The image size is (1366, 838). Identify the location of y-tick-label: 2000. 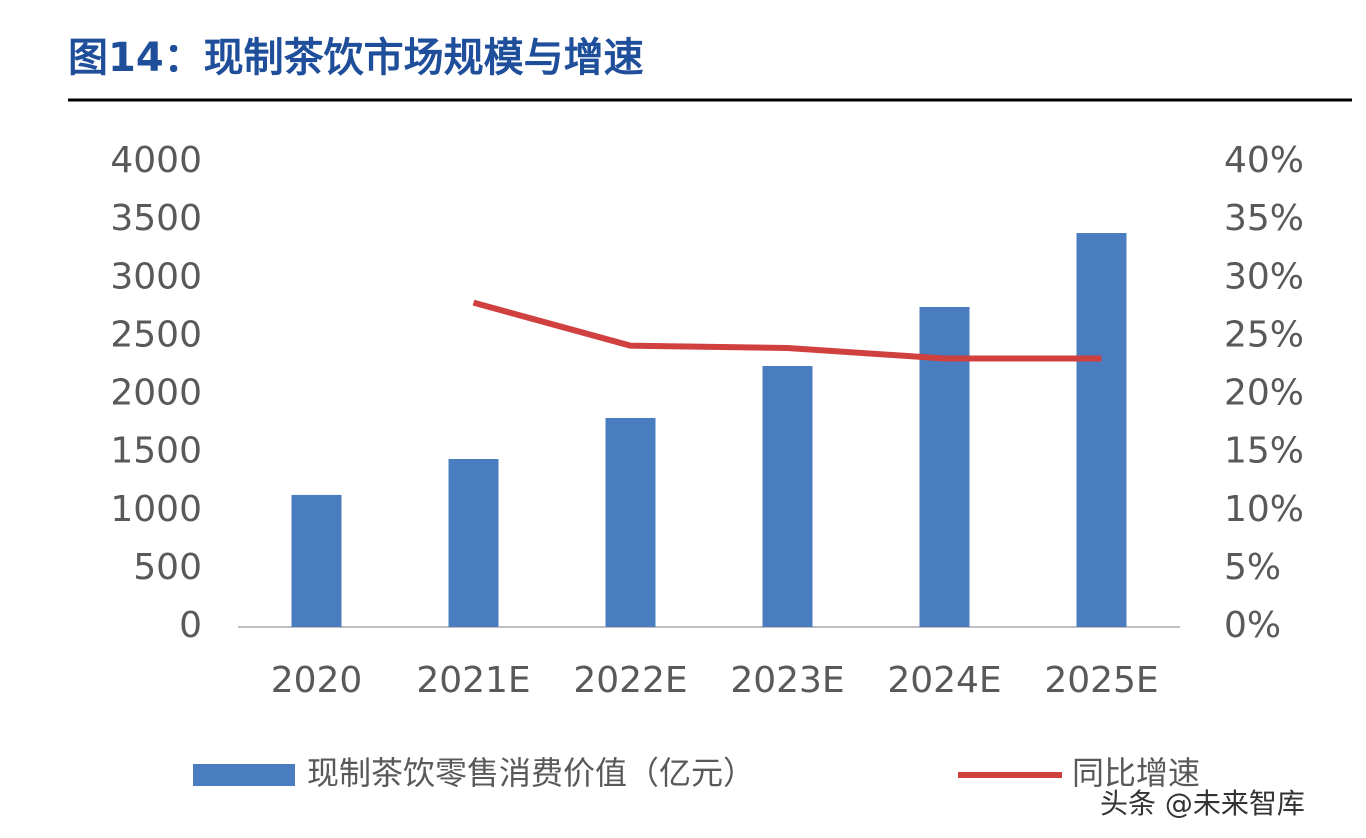
(156, 393).